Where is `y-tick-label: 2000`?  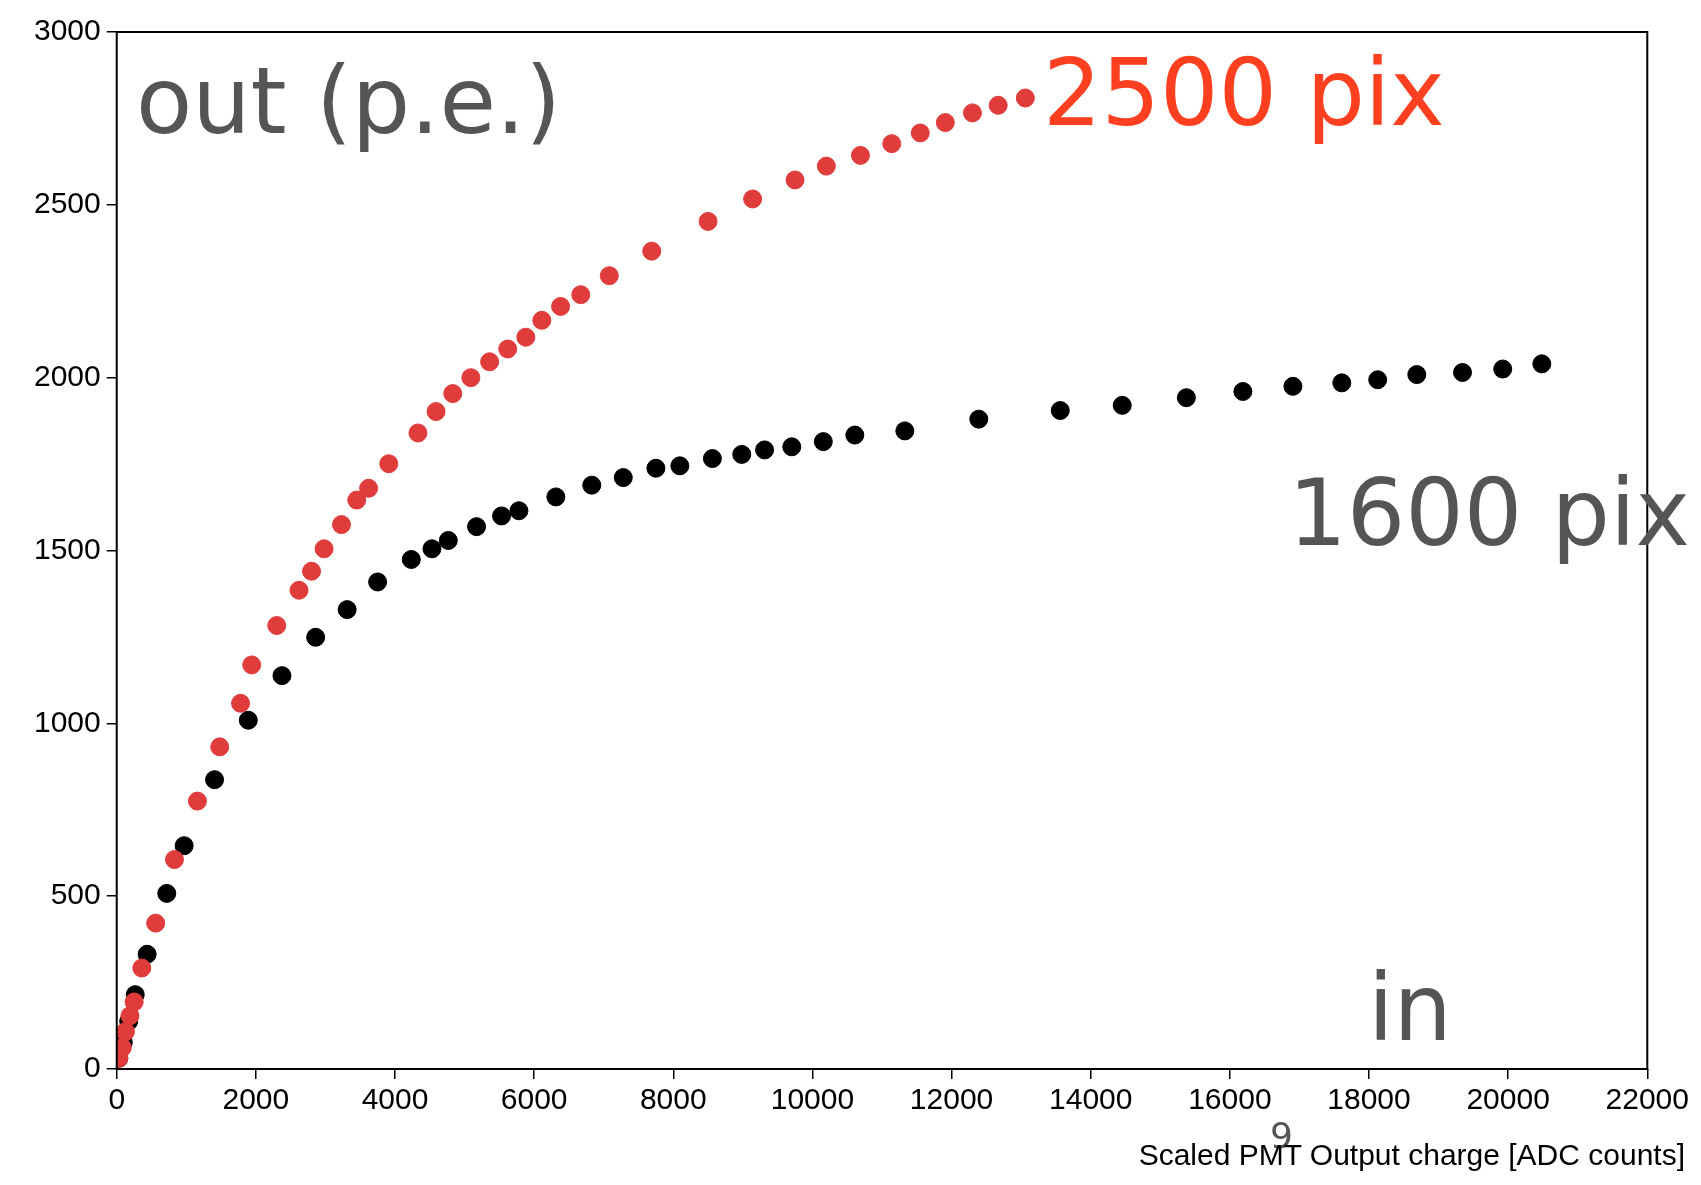 y-tick-label: 2000 is located at coordinates (67, 375).